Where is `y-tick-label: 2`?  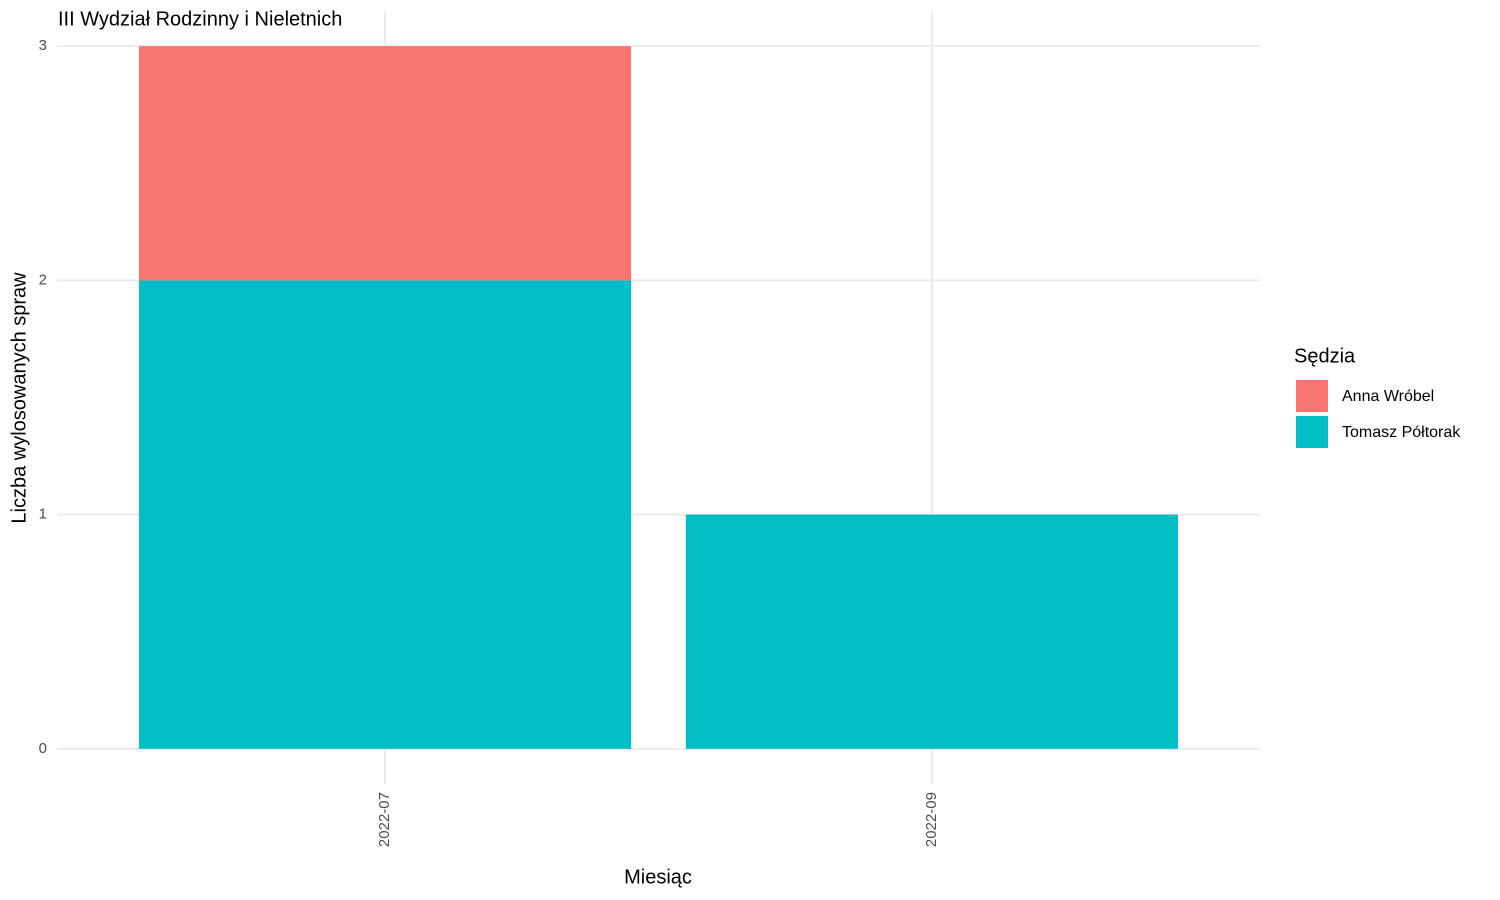
y-tick-label: 2 is located at coordinates (43, 279).